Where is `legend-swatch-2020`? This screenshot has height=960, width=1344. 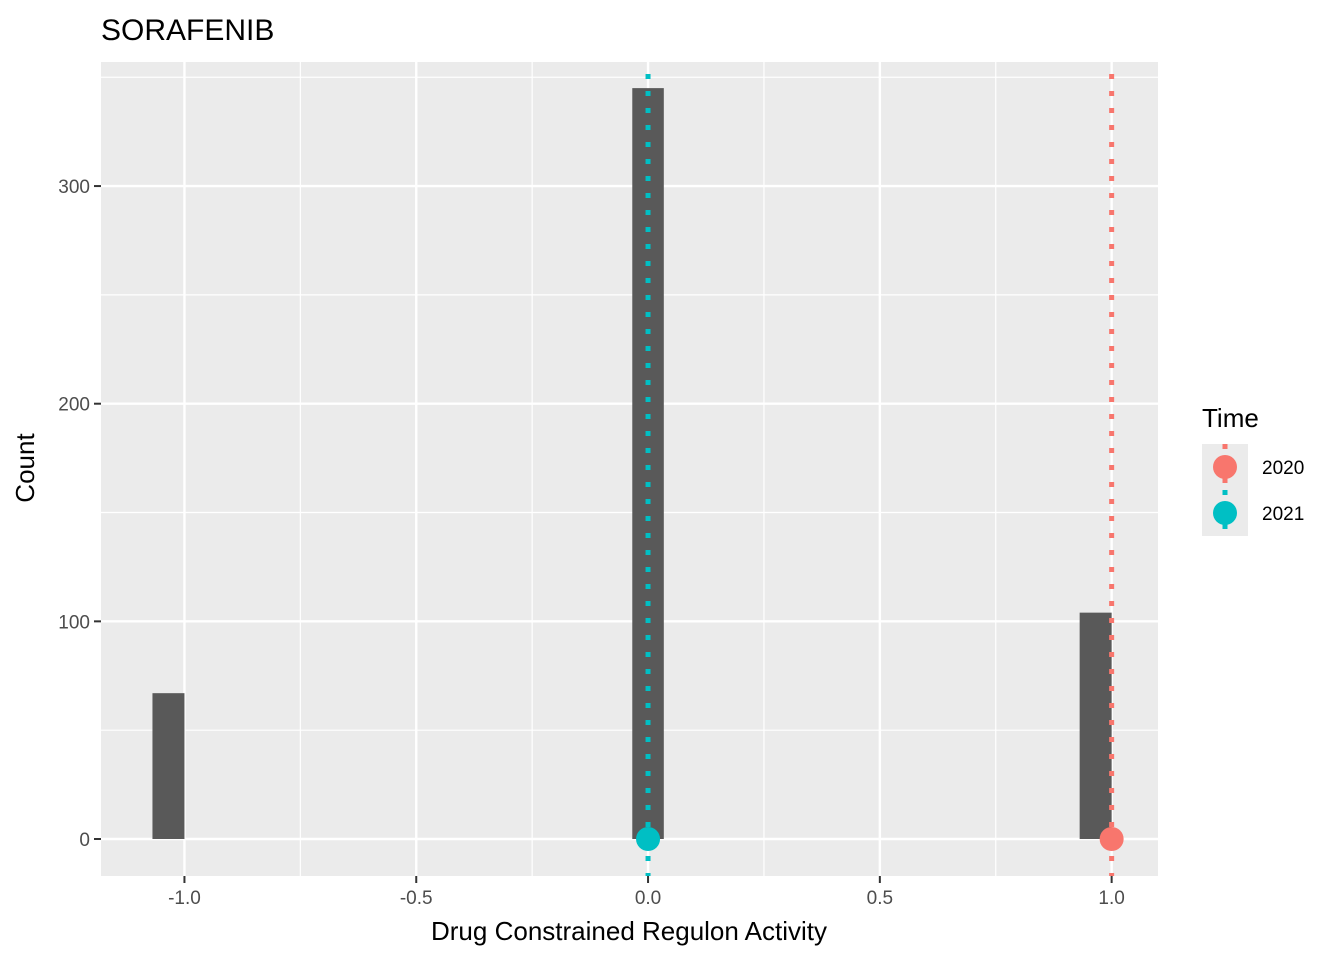 legend-swatch-2020 is located at coordinates (1225, 467).